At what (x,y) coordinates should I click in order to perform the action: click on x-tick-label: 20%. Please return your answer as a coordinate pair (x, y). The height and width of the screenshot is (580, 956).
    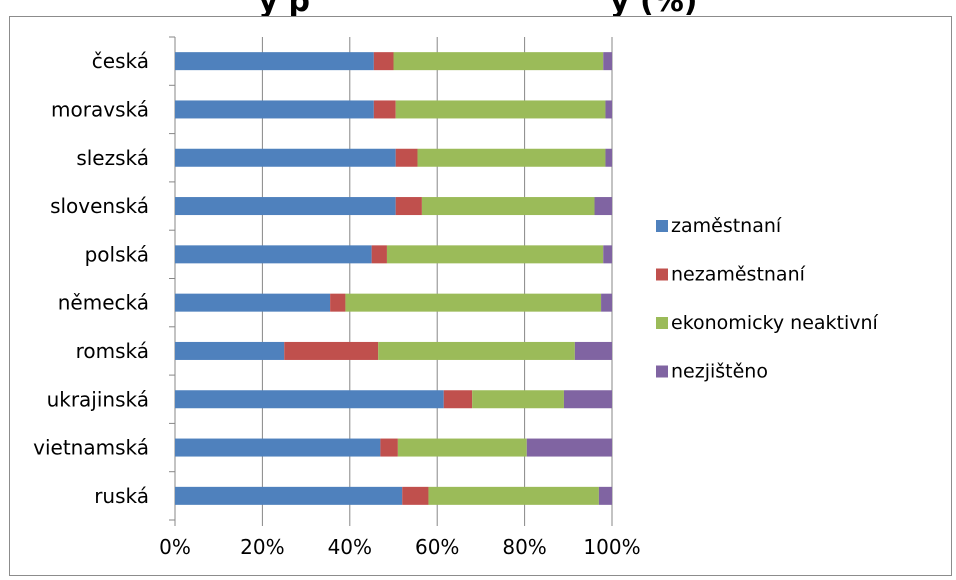
    Looking at the image, I should click on (262, 547).